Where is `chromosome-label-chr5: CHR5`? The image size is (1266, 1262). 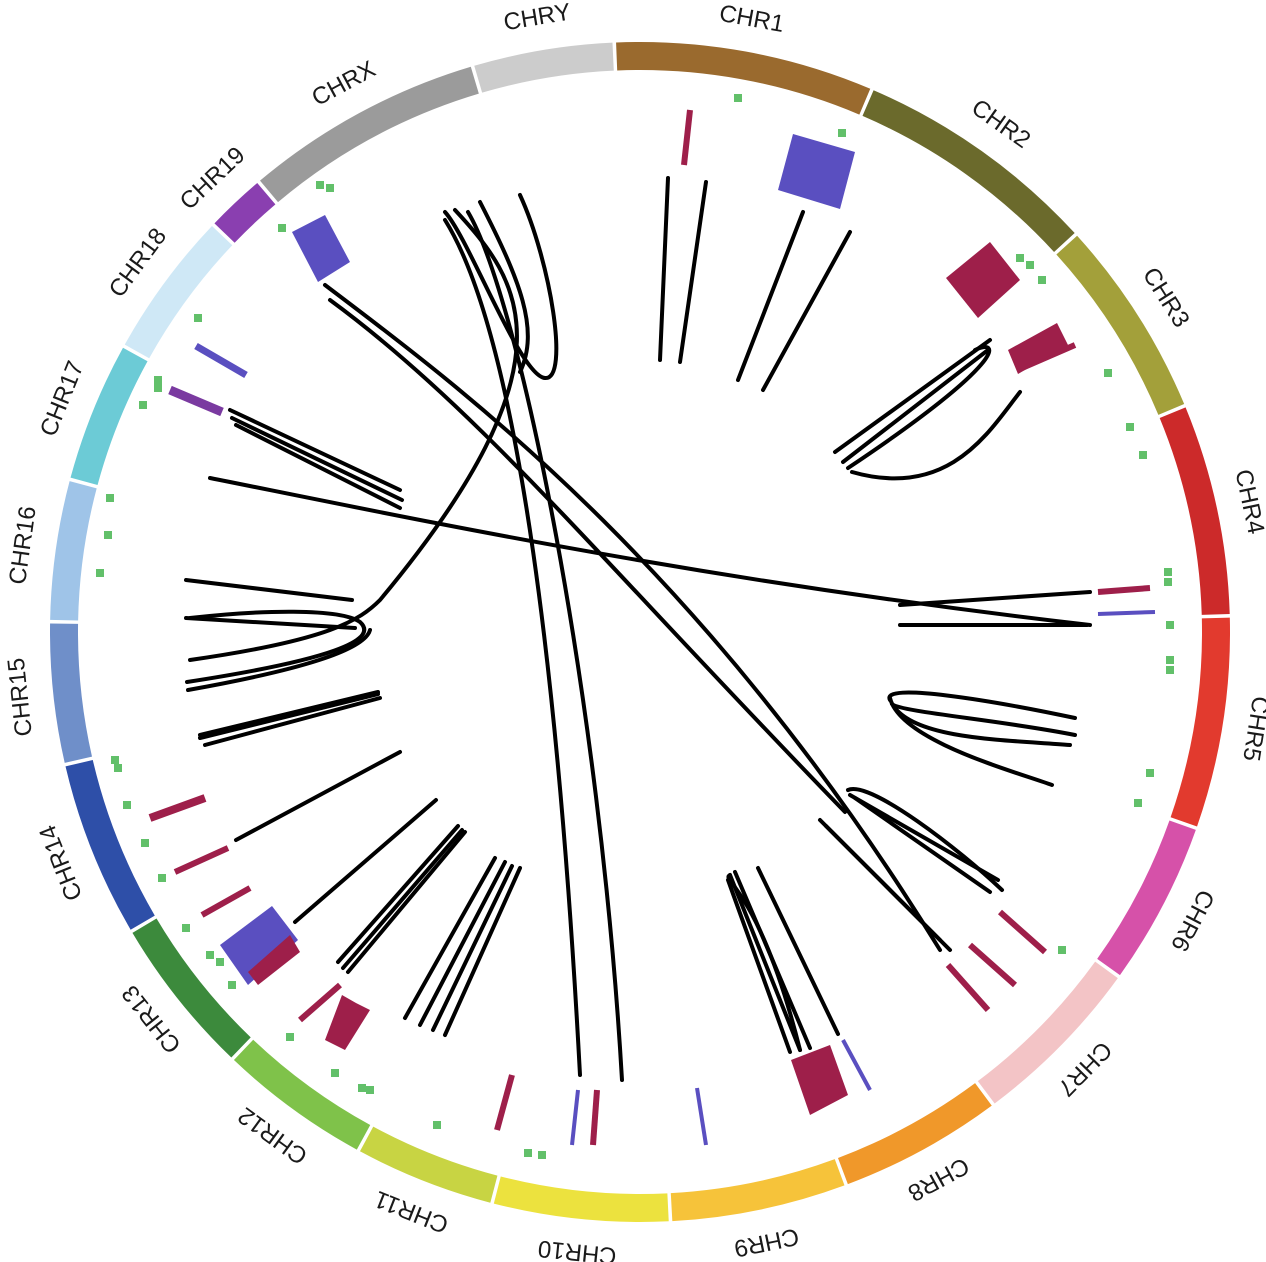
chromosome-label-chr5: CHR5 is located at coordinates (1251, 728).